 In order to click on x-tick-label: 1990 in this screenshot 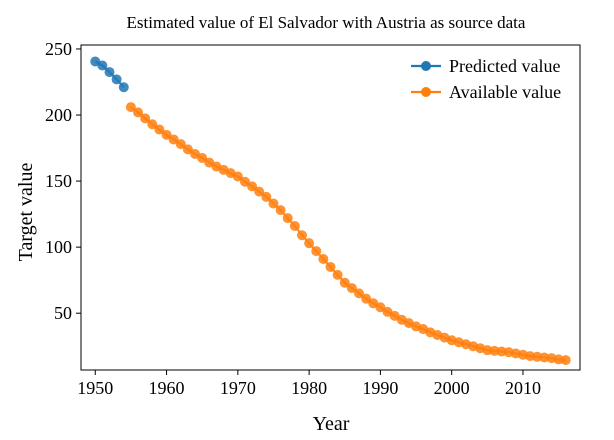, I will do `click(380, 388)`.